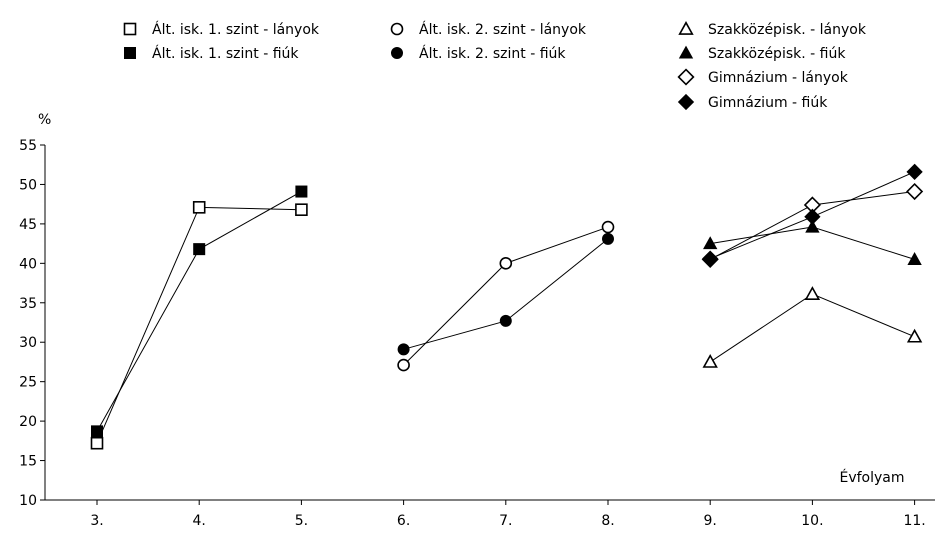  What do you see at coordinates (812, 328) in the screenshot?
I see `series-line-szakkozepisk-lanyok` at bounding box center [812, 328].